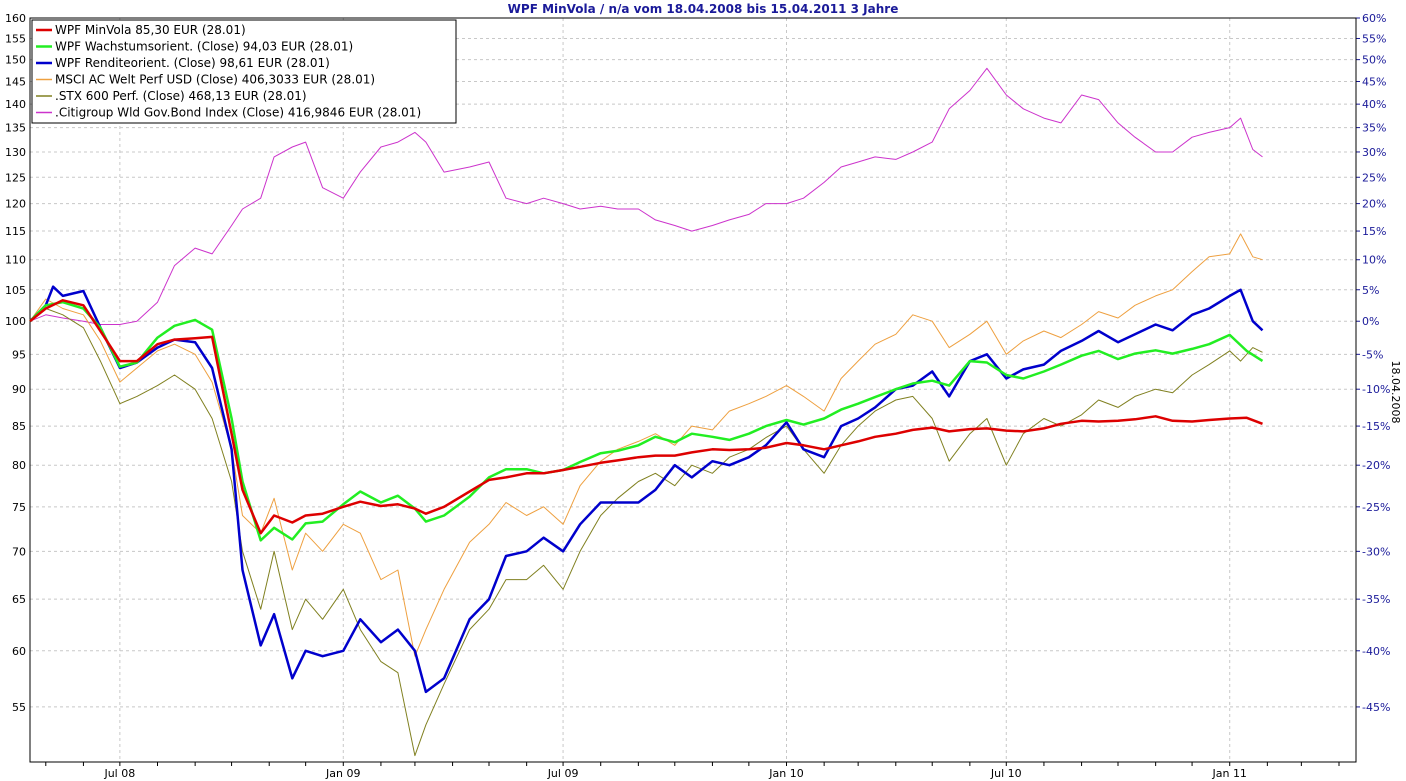 This screenshot has width=1406, height=781. What do you see at coordinates (15, 104) in the screenshot?
I see `y-tick-left: 140` at bounding box center [15, 104].